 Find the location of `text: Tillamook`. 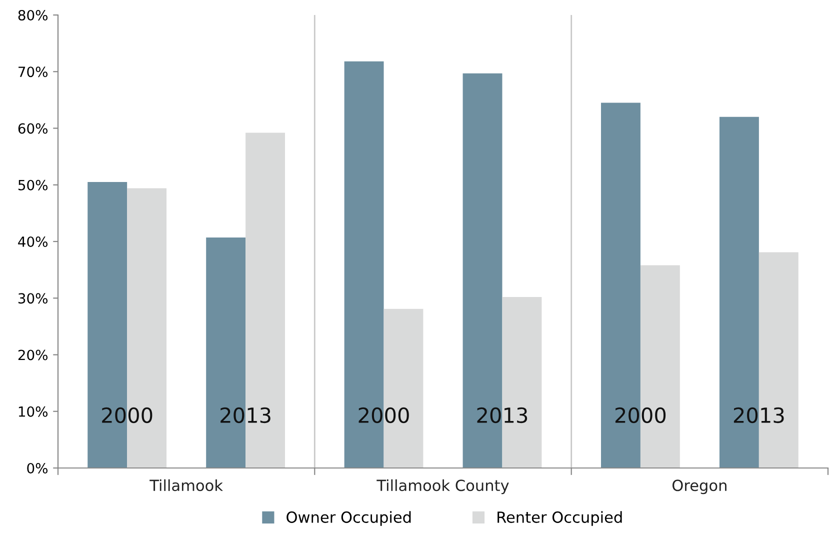

text: Tillamook is located at coordinates (186, 485).